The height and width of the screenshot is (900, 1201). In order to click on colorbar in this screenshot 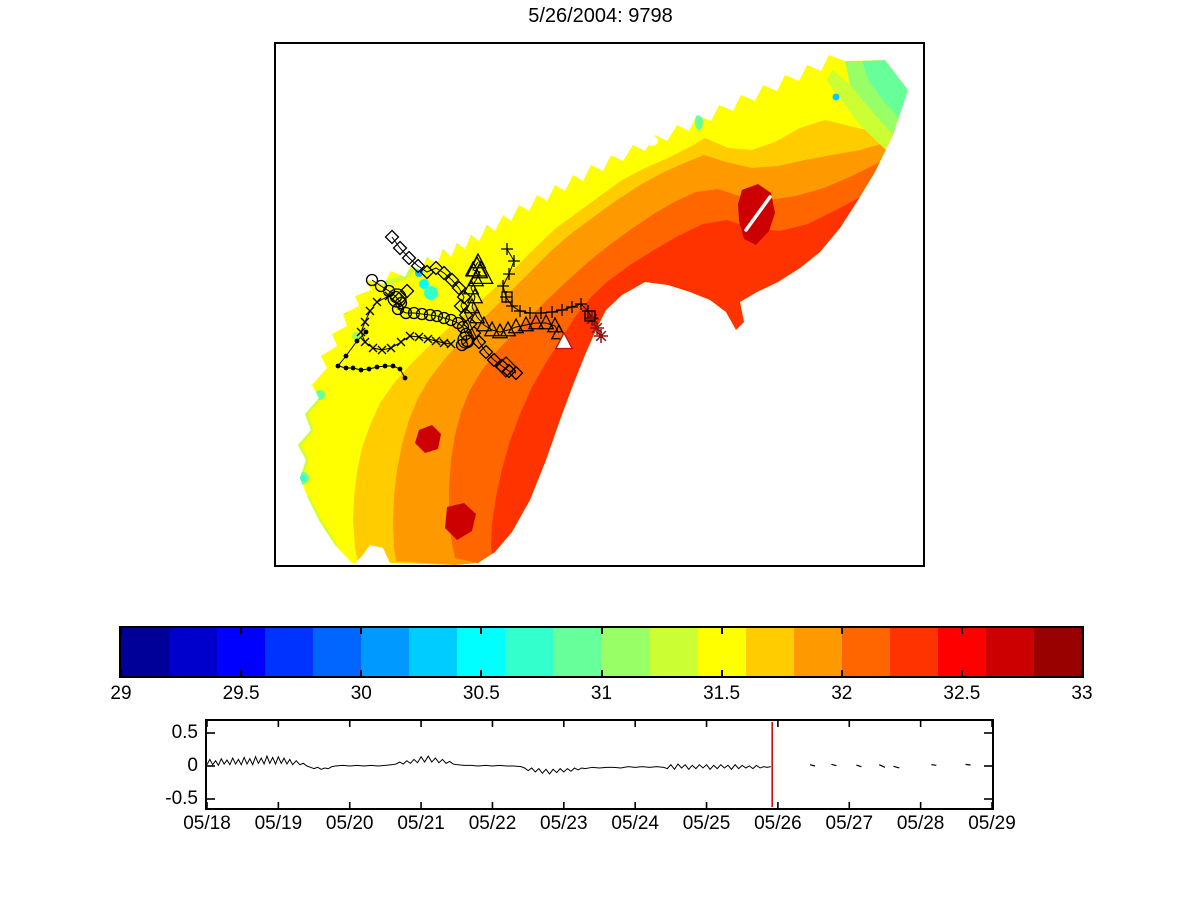, I will do `click(601, 652)`.